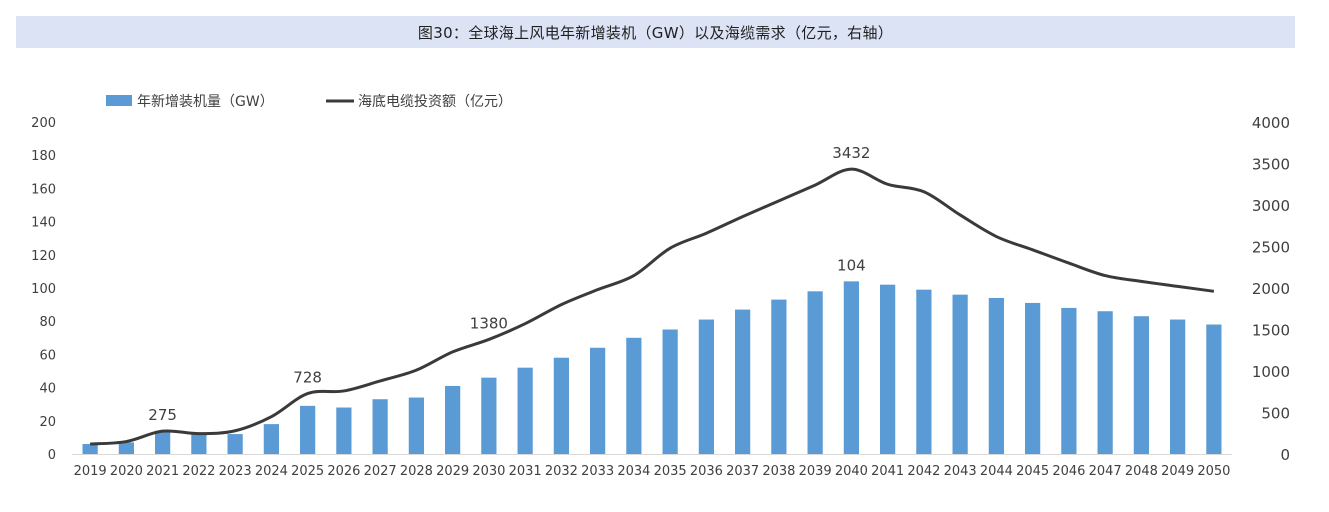 The image size is (1329, 512). What do you see at coordinates (1271, 206) in the screenshot?
I see `right-tick-label: 3000` at bounding box center [1271, 206].